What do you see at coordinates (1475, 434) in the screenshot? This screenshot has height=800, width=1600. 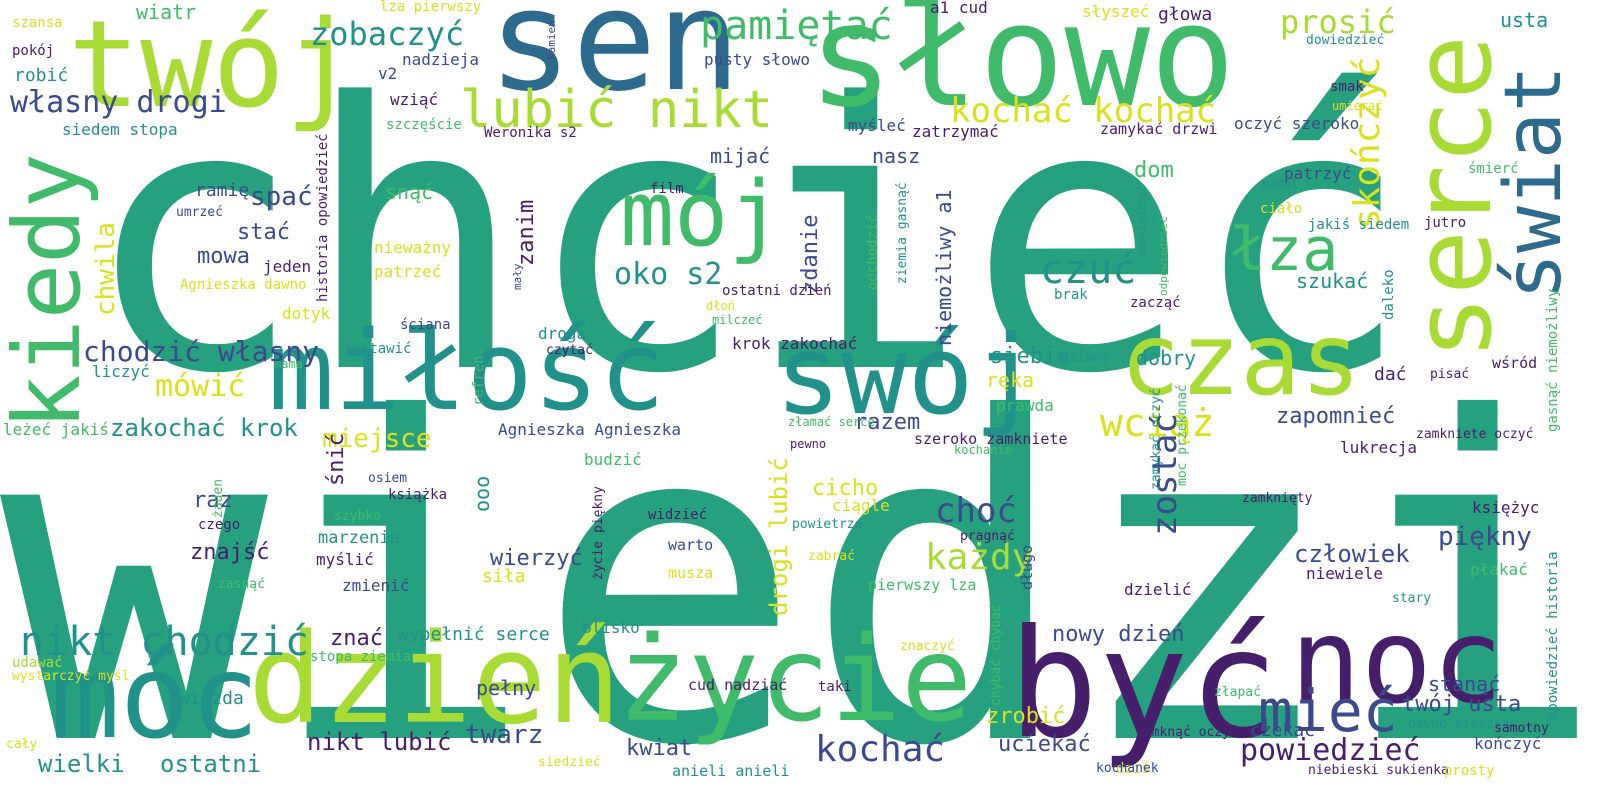 I see `word: zamkniete oczyć` at bounding box center [1475, 434].